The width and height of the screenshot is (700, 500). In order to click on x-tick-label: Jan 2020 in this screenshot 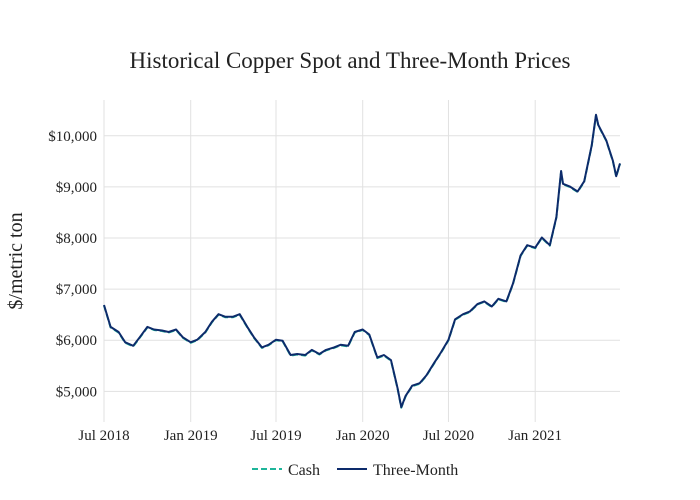, I will do `click(363, 436)`.